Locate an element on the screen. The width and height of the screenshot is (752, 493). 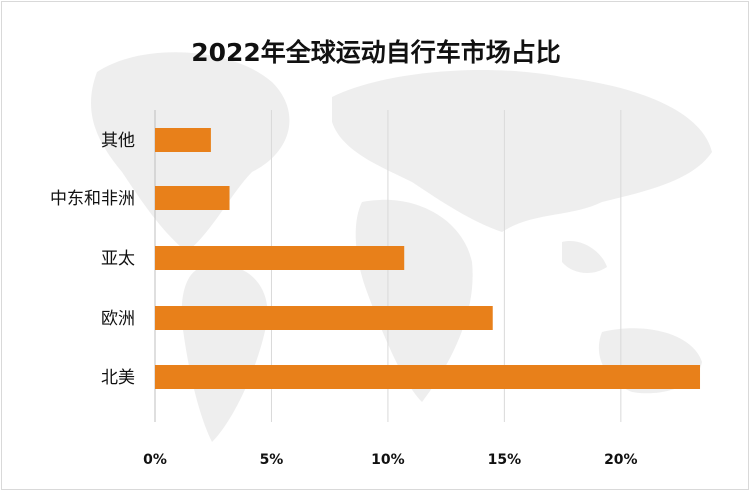
x-tick-label: 20% is located at coordinates (621, 460).